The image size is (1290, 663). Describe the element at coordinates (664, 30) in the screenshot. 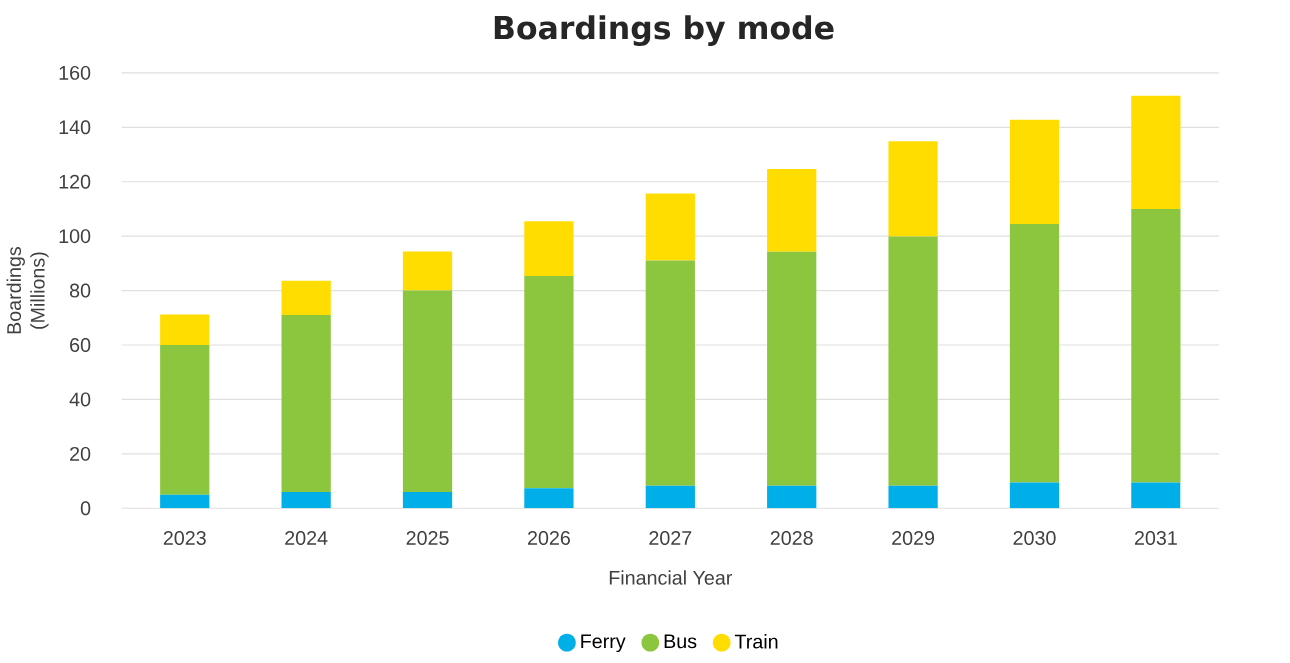

I see `chart-title: Boardings by mode` at that location.